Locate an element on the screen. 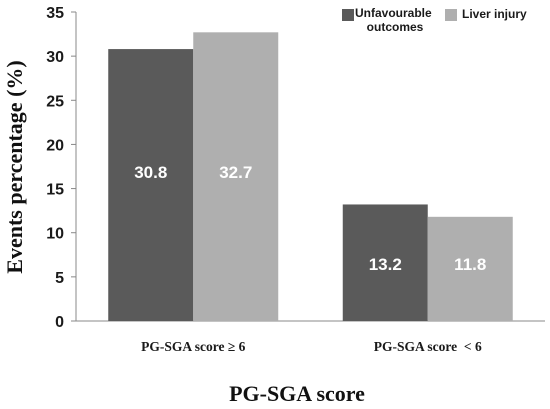 This screenshot has width=550, height=409. x-category-label: PG-SGA score ≥ 6 is located at coordinates (193, 346).